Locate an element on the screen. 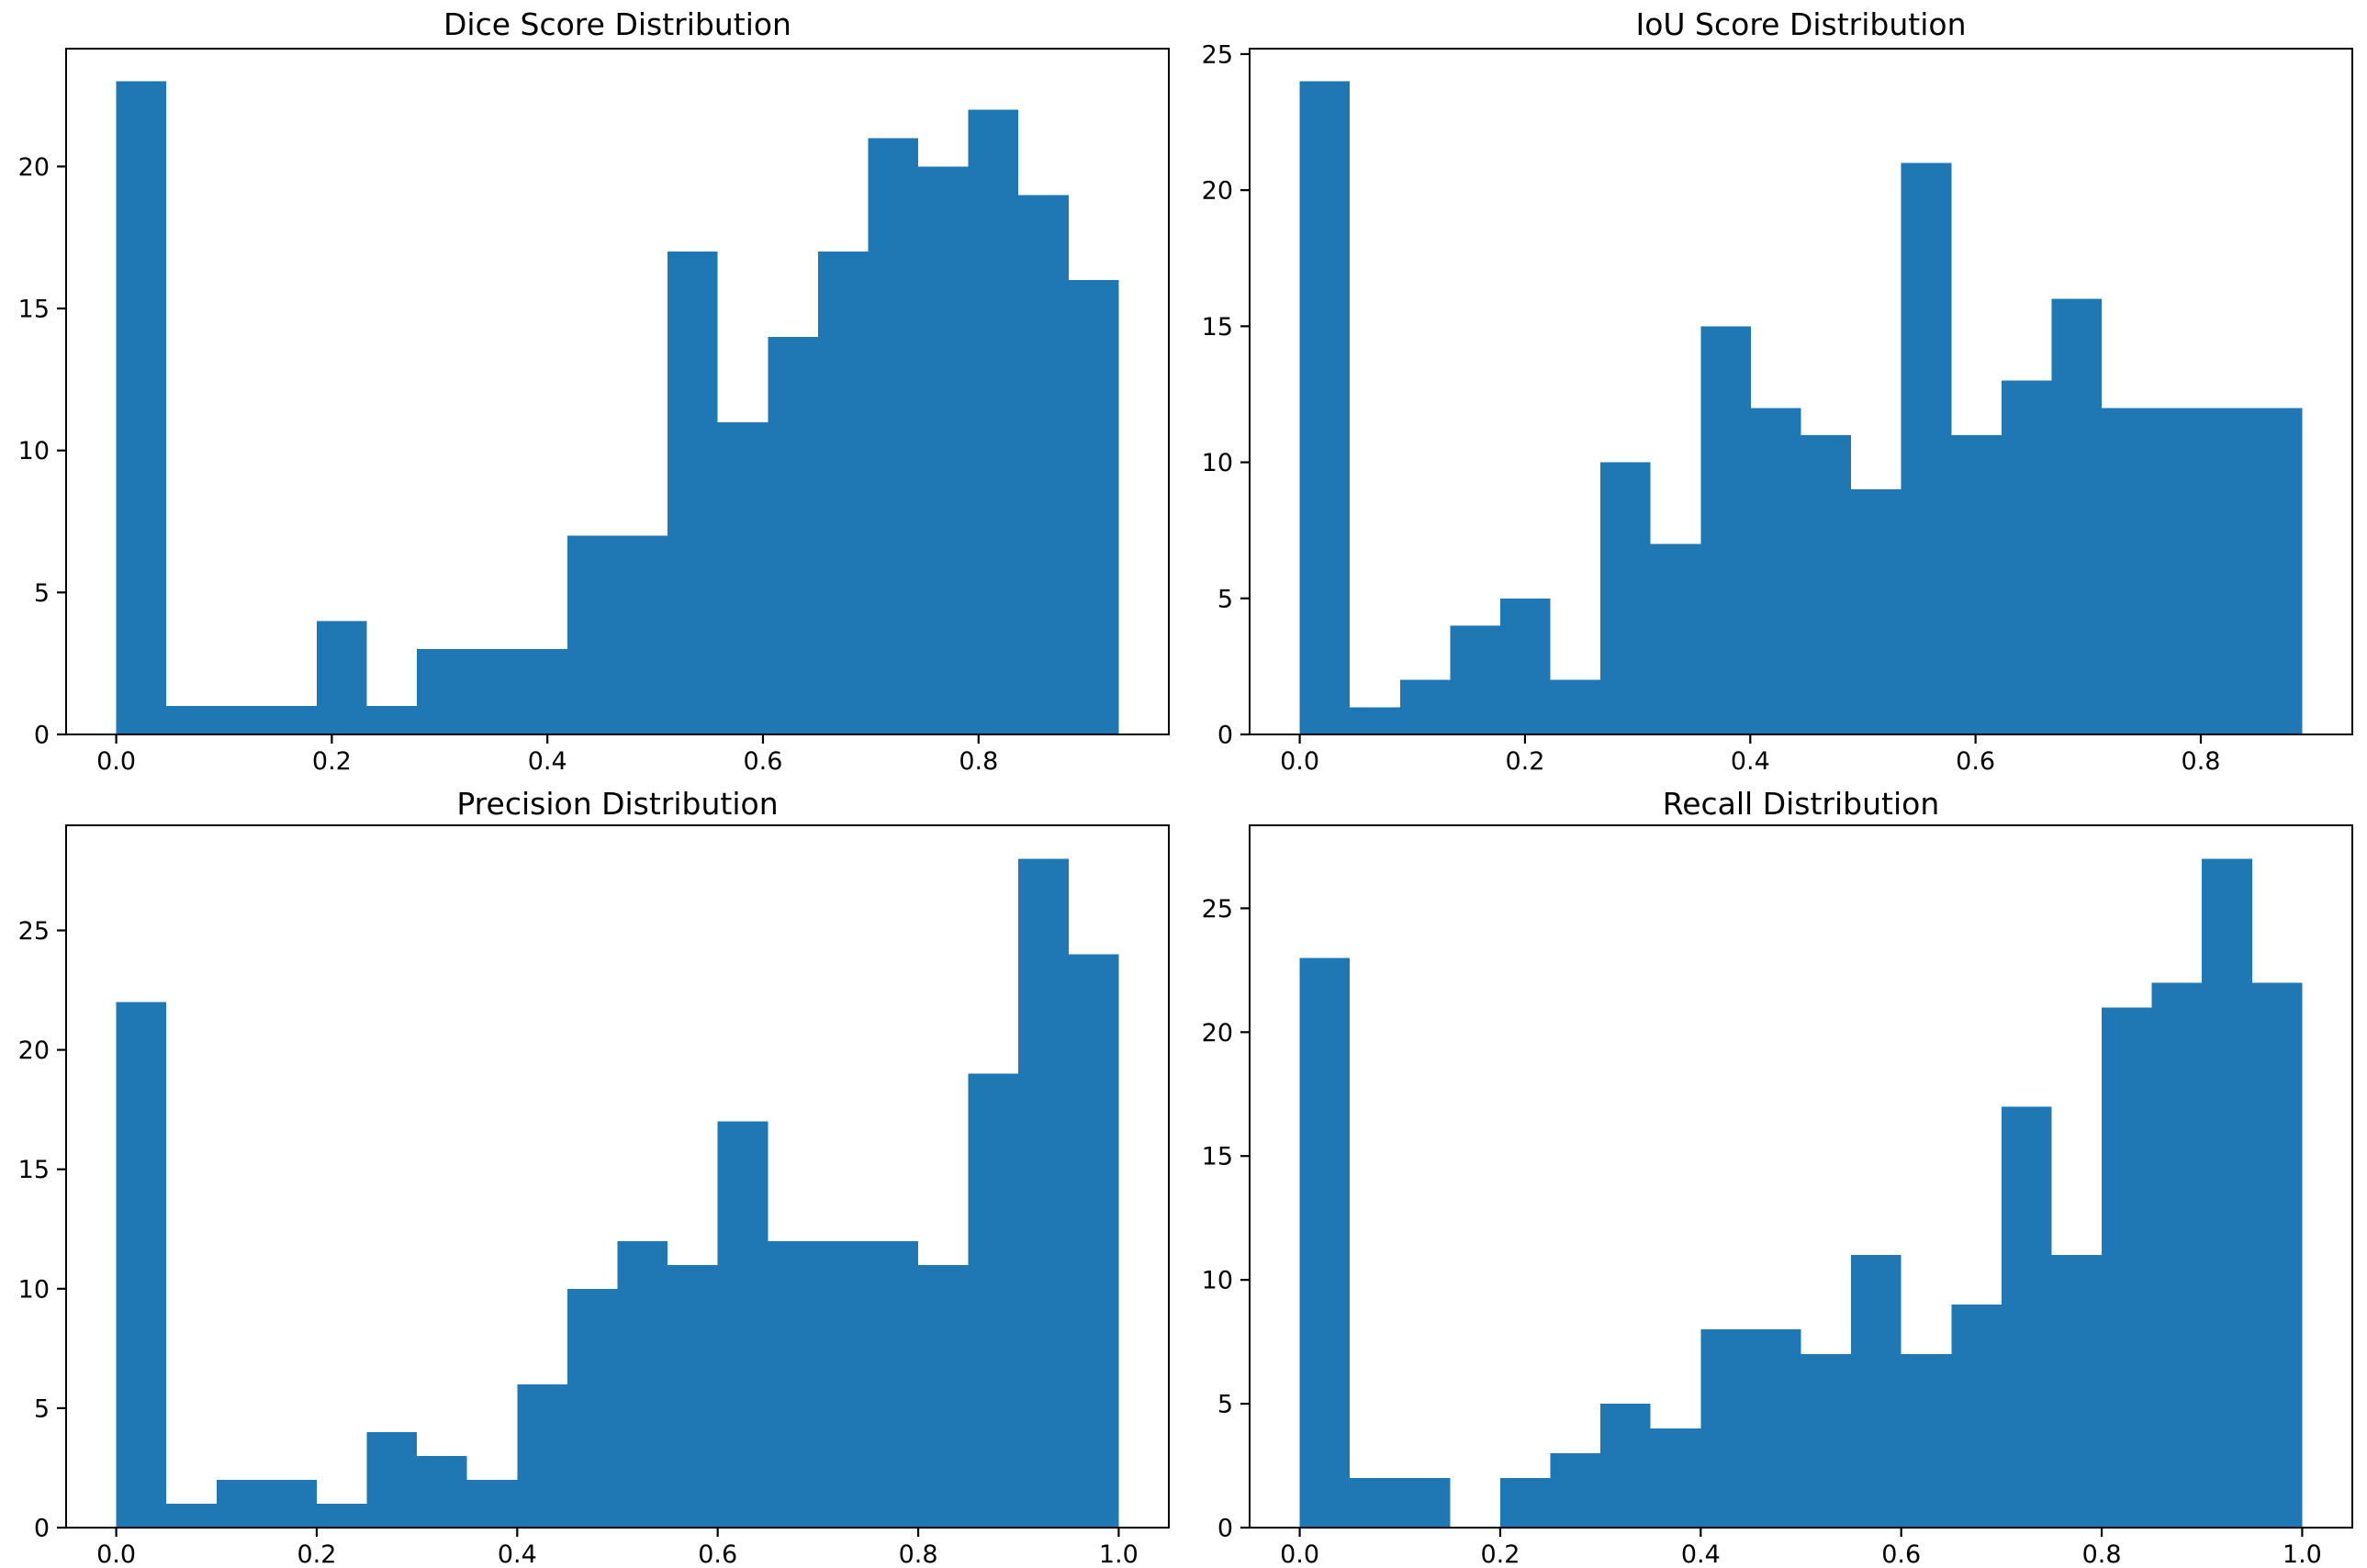 This screenshot has width=2367, height=1568. x-tick-label: 0.2 is located at coordinates (316, 1554).